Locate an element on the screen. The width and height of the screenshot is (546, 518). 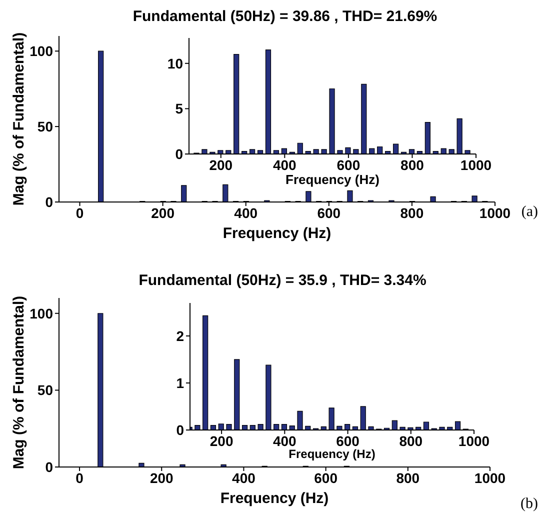
text: (a) is located at coordinates (529, 212).